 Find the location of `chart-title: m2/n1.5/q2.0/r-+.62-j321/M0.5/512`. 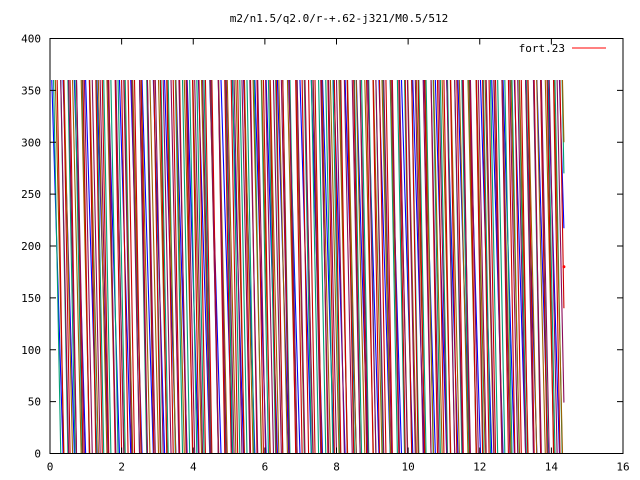

chart-title: m2/n1.5/q2.0/r-+.62-j321/M0.5/512 is located at coordinates (339, 18).